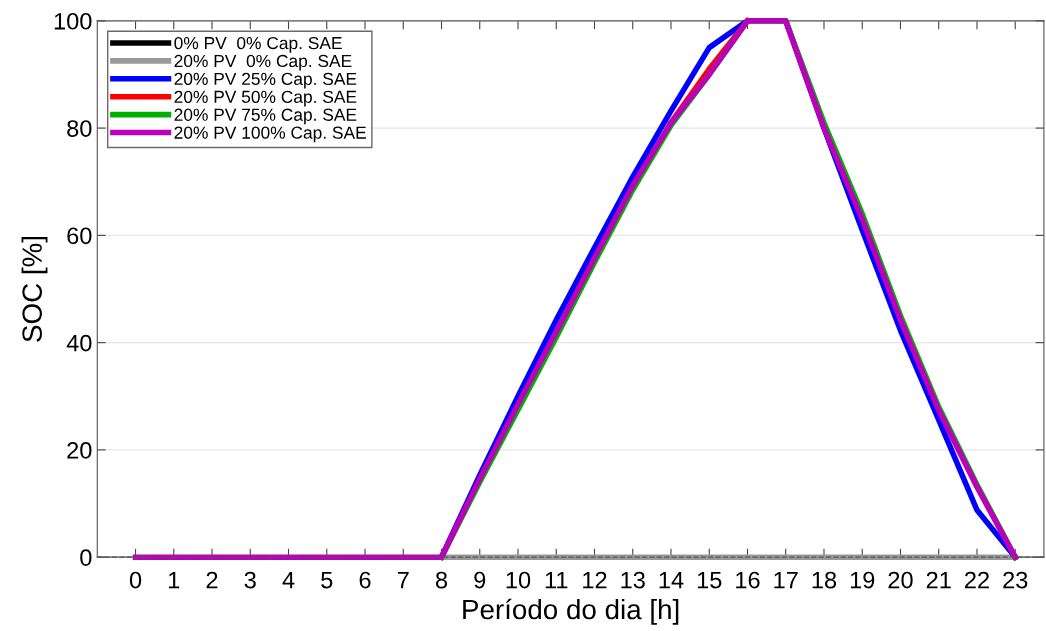 The height and width of the screenshot is (631, 1046). I want to click on x-tick-label: 11, so click(556, 580).